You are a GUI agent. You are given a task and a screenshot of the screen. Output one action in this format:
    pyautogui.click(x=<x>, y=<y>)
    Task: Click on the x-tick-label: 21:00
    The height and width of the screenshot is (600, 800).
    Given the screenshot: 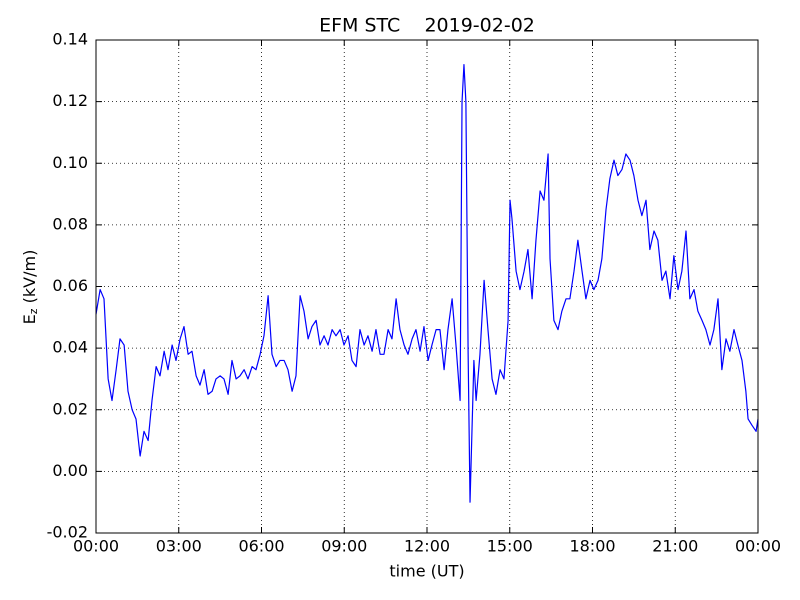 What is the action you would take?
    pyautogui.click(x=675, y=546)
    